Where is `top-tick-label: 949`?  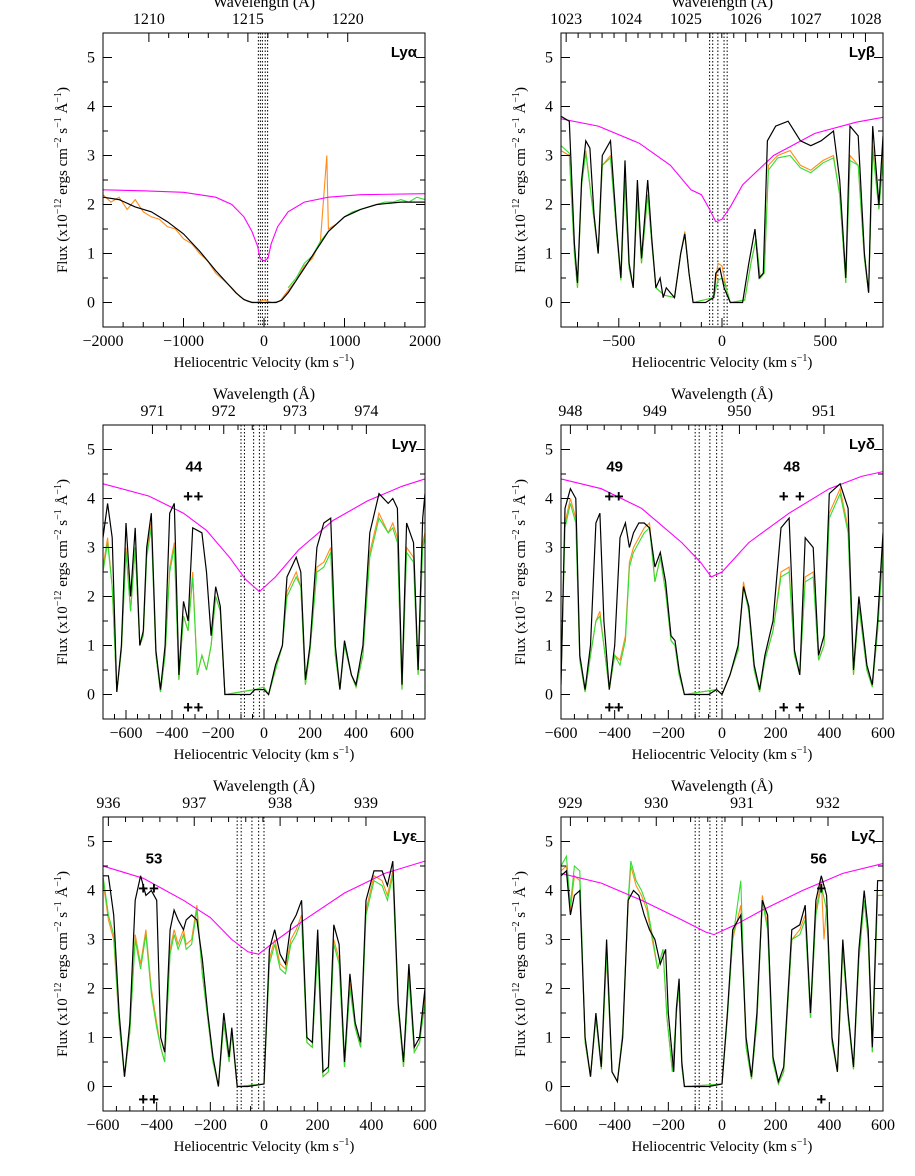 top-tick-label: 949 is located at coordinates (655, 411).